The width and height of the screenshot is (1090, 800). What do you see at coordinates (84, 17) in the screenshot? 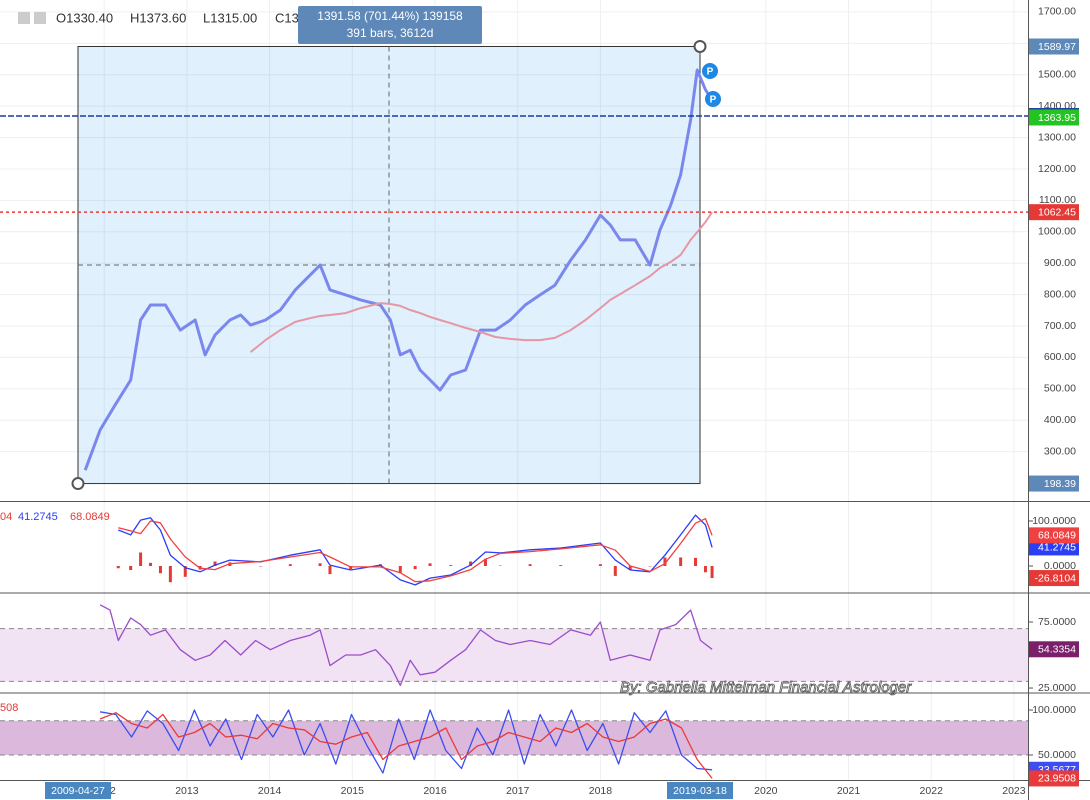
I see `ohlc-open: O1330.40` at bounding box center [84, 17].